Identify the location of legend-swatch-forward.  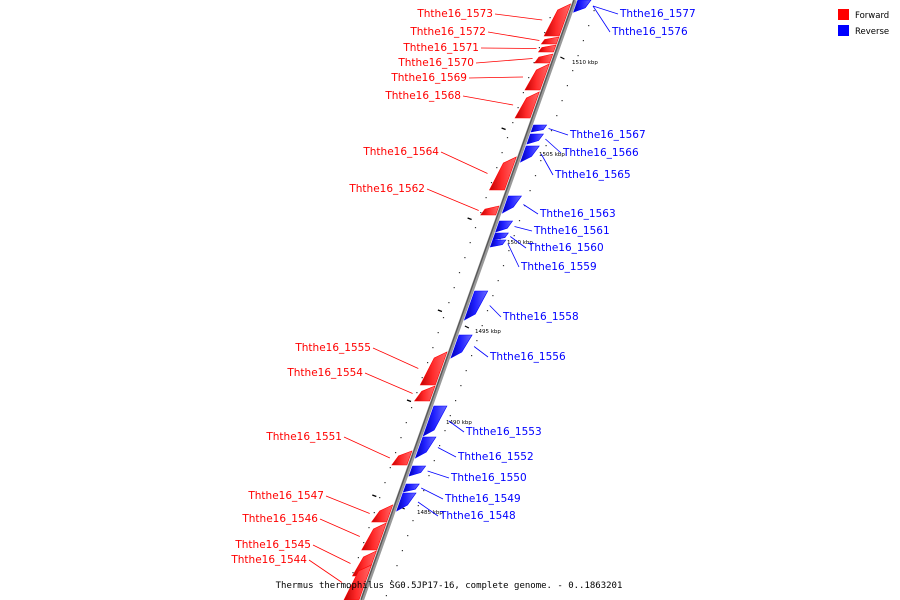
(843, 14).